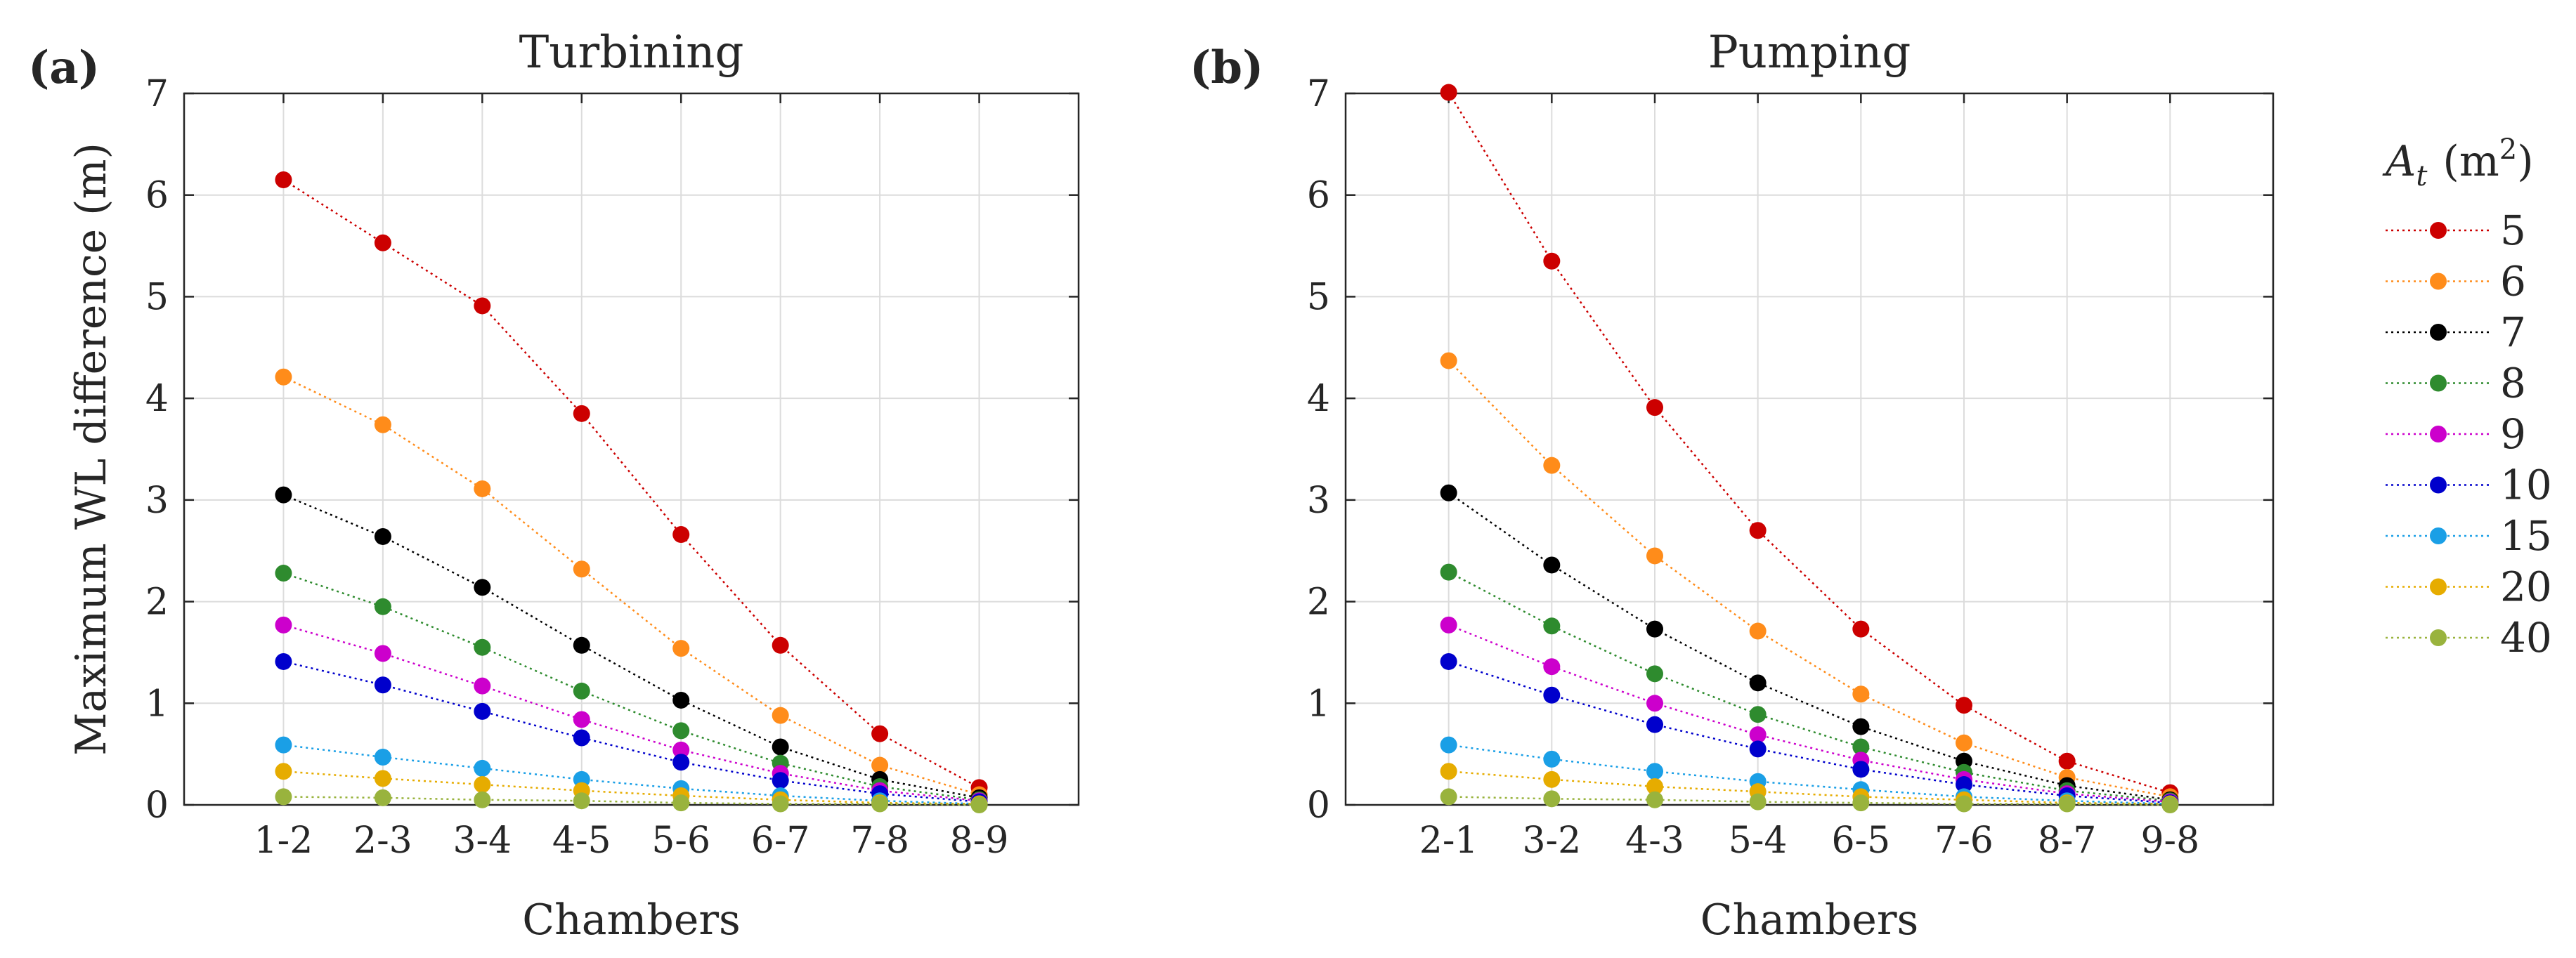 Image resolution: width=2576 pixels, height=958 pixels. I want to click on x-tick-label: 3-2, so click(1551, 841).